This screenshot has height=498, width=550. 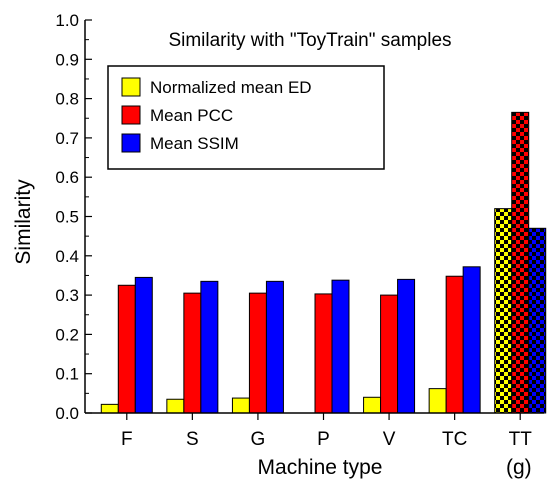 I want to click on chart-title: Similarity with "ToyTrain" samples, so click(x=309, y=40).